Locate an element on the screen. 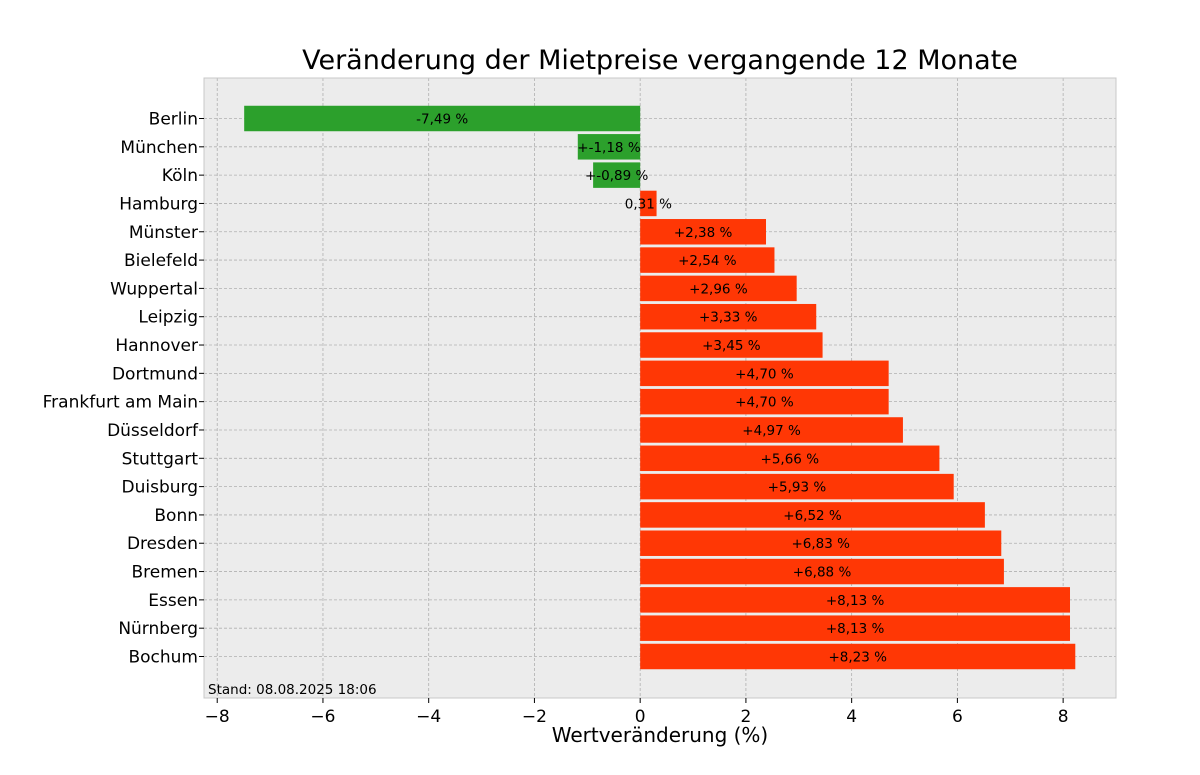 Image resolution: width=1200 pixels, height=775 pixels. y-tick-label: Wuppertal is located at coordinates (154, 289).